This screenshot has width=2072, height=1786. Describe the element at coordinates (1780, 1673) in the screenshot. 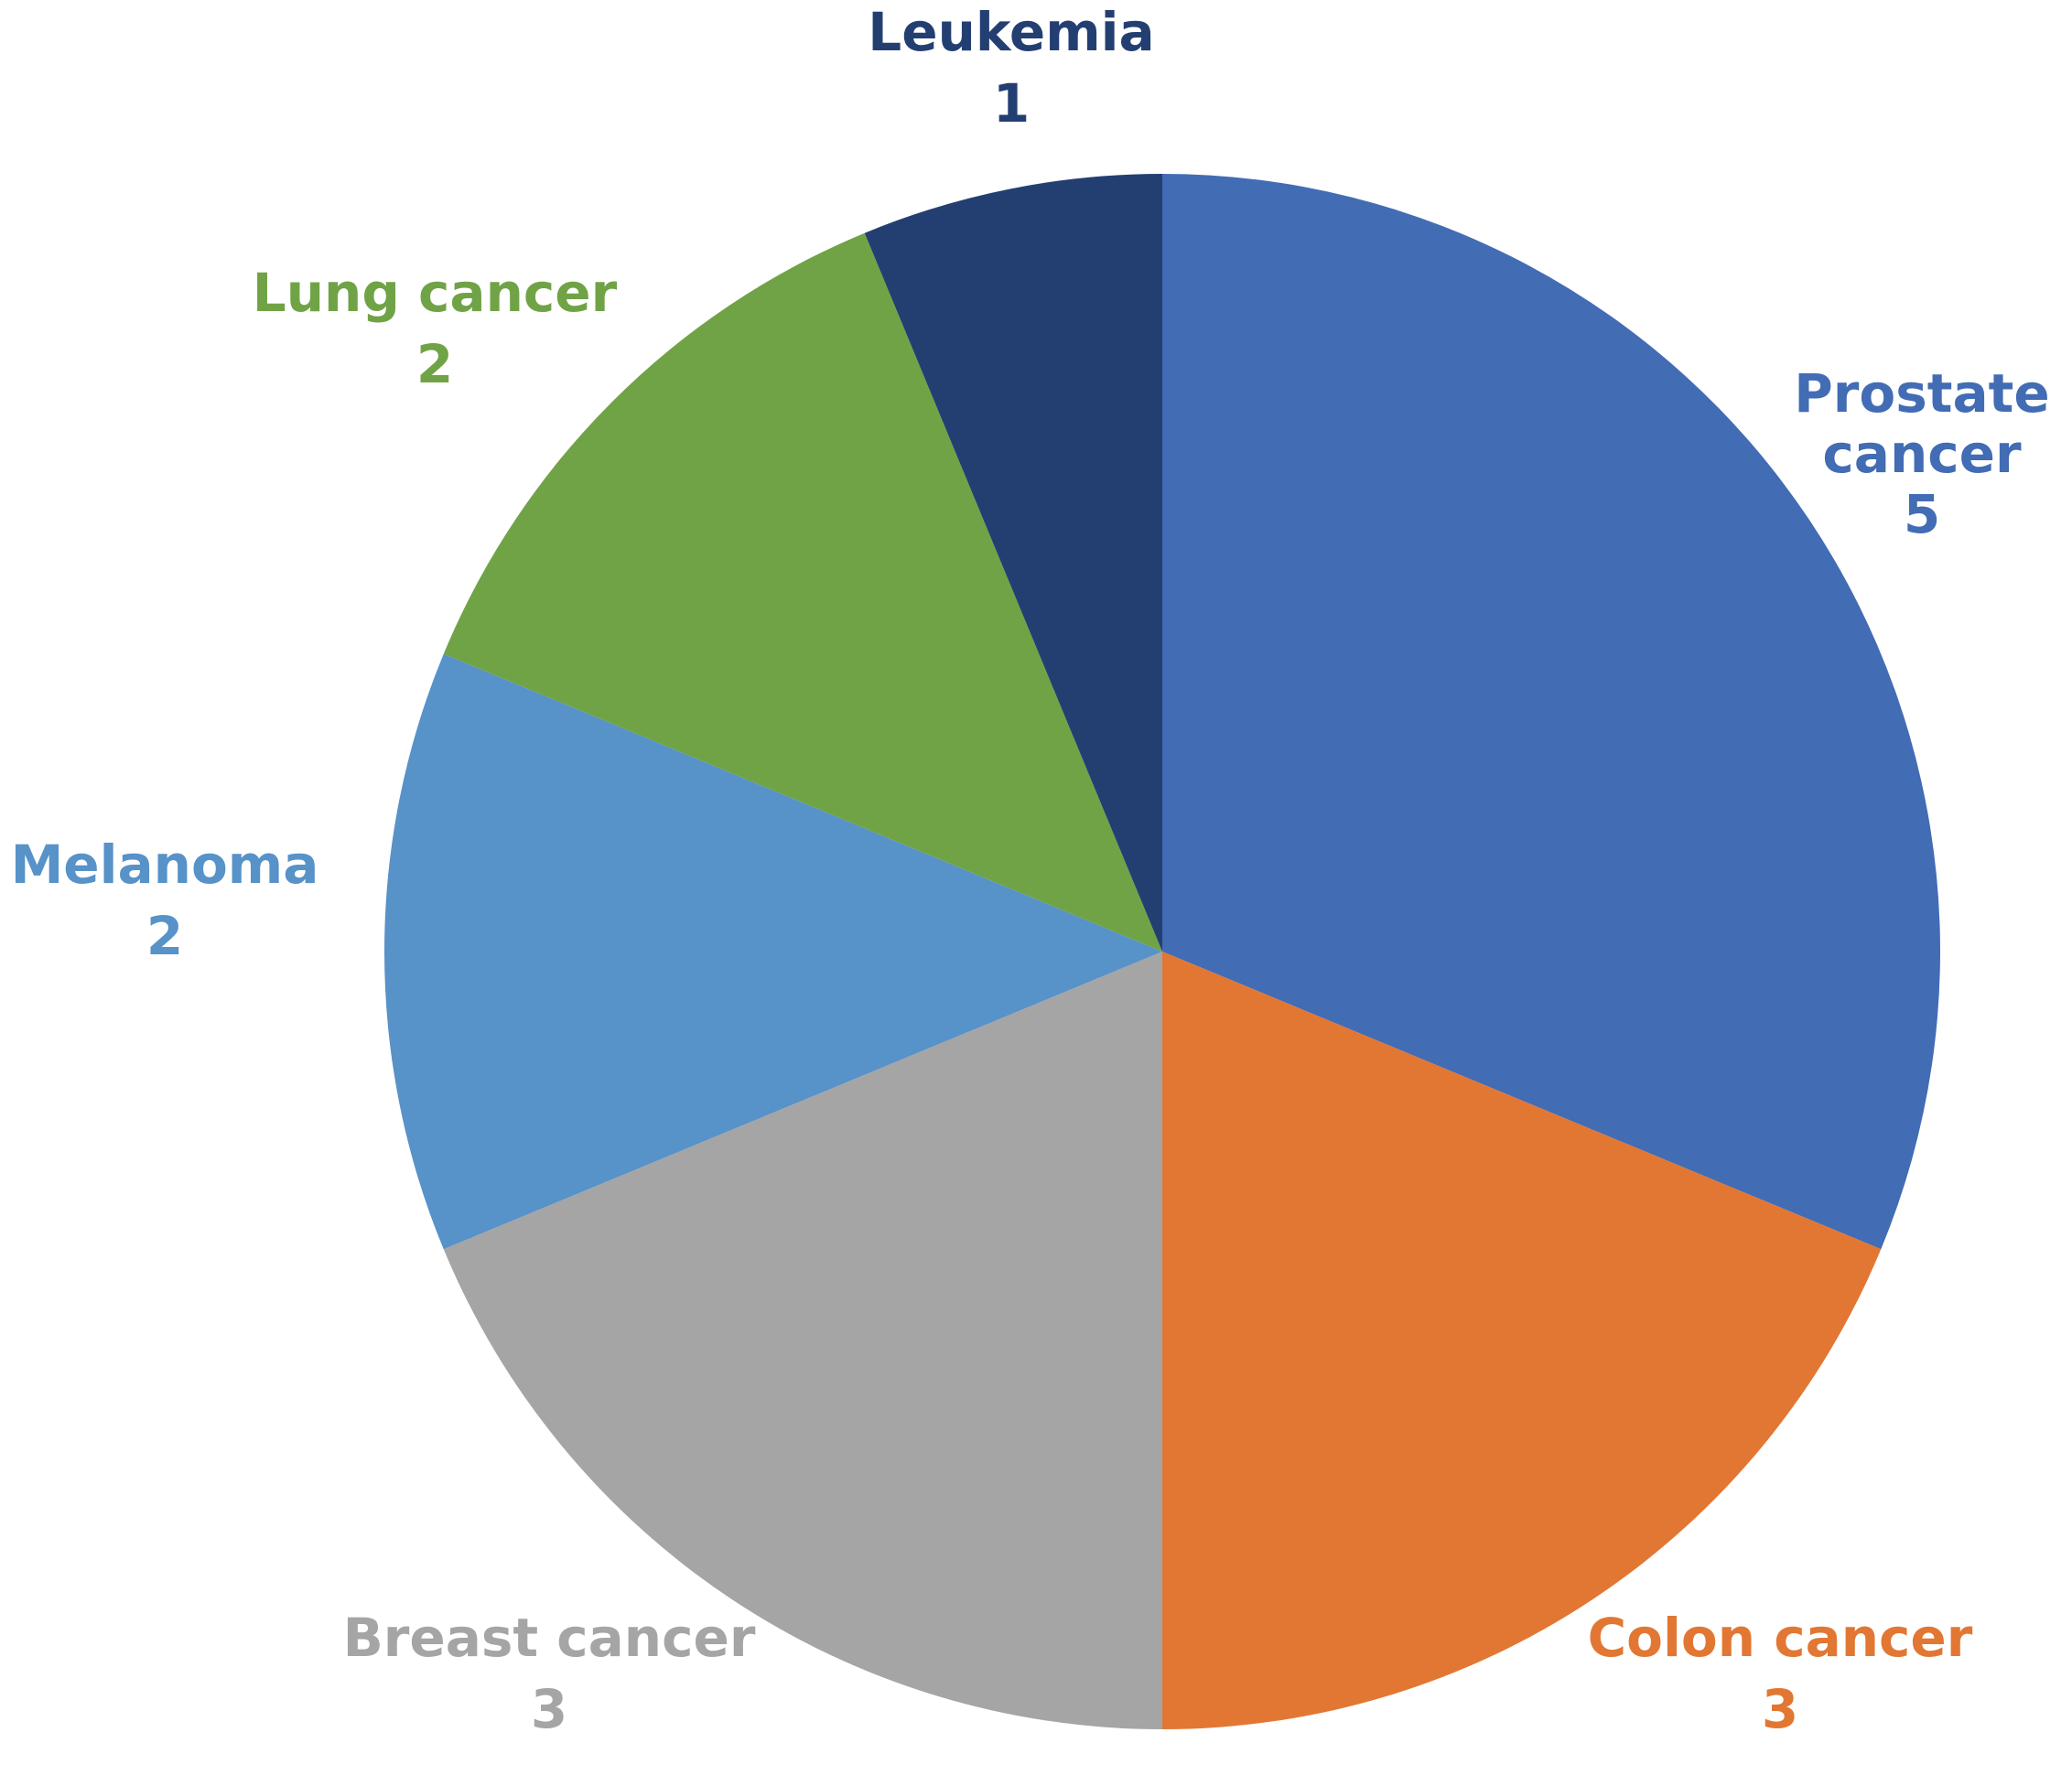

I see `slice-label: Colon cancer 3` at that location.